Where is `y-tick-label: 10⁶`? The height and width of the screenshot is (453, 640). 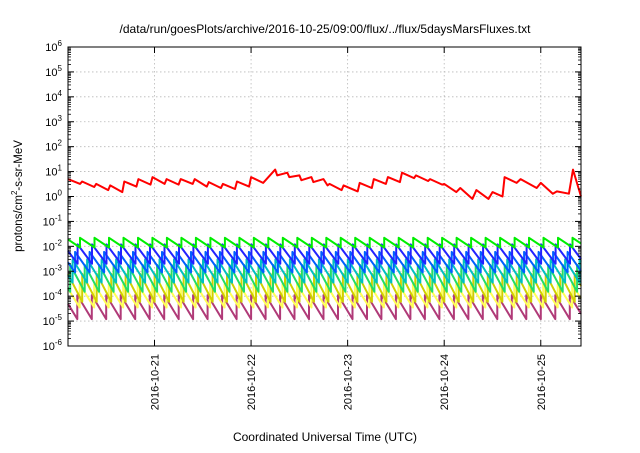 y-tick-label: 10⁶ is located at coordinates (53, 46).